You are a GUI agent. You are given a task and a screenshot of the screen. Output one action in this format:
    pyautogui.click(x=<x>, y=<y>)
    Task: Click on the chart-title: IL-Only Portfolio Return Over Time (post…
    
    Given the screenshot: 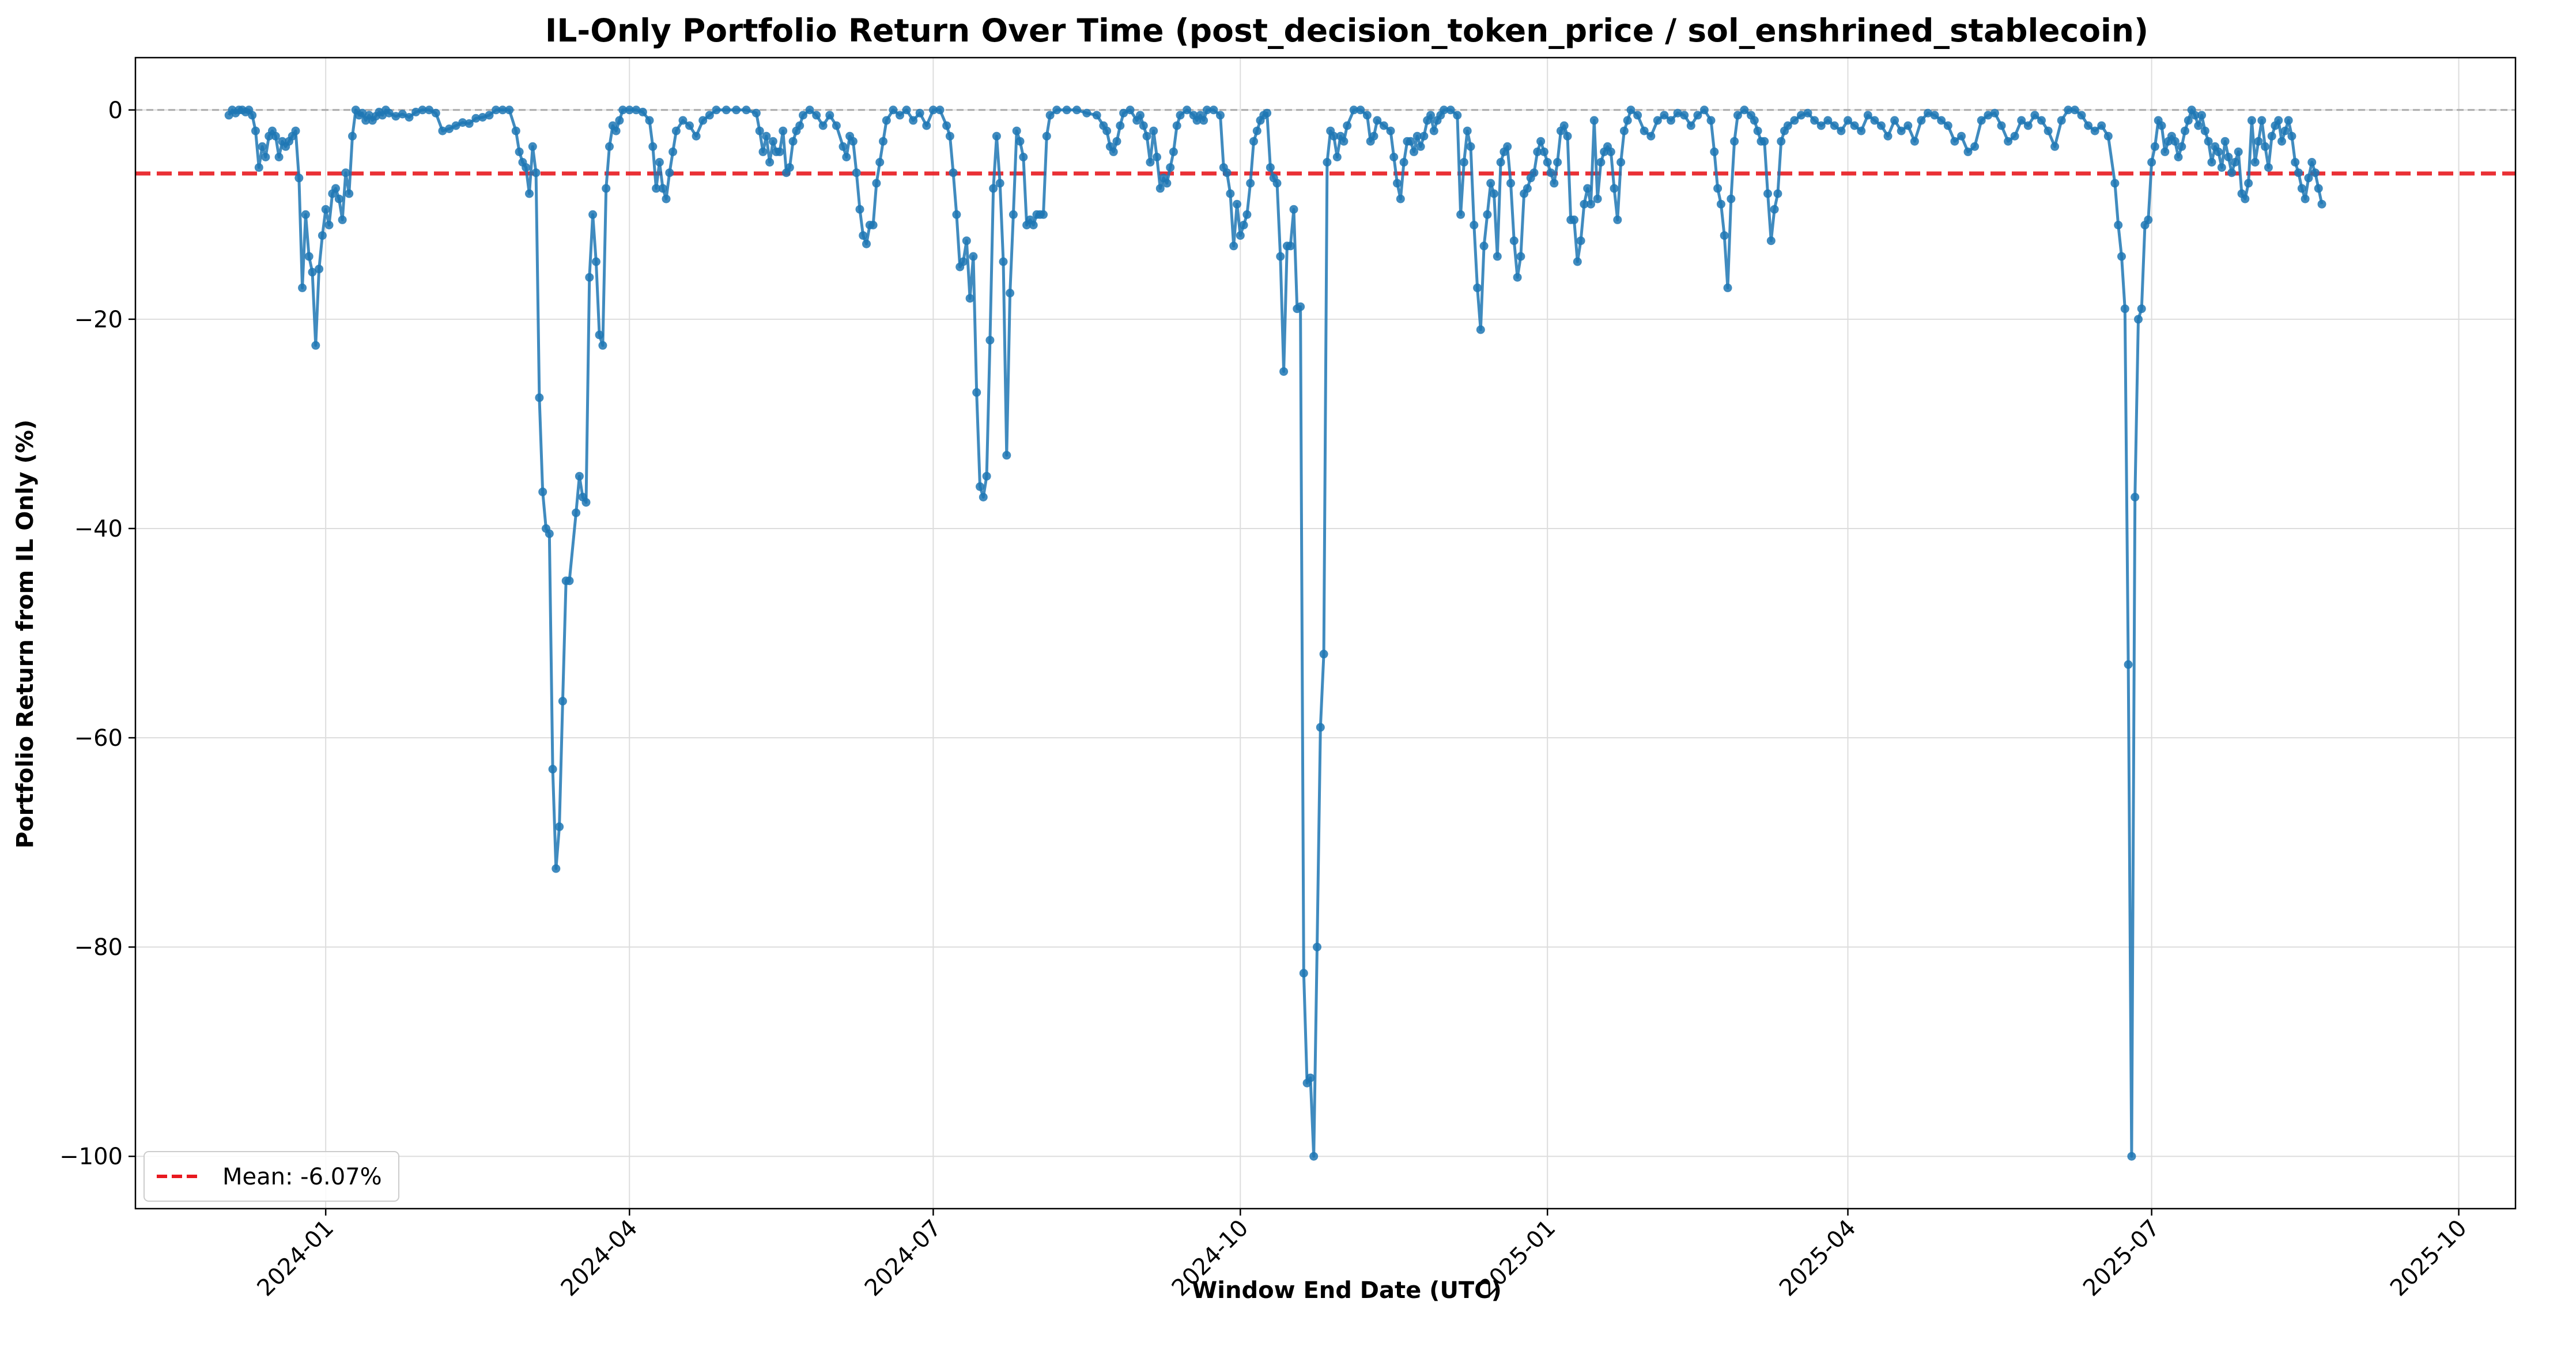 What is the action you would take?
    pyautogui.click(x=1346, y=30)
    